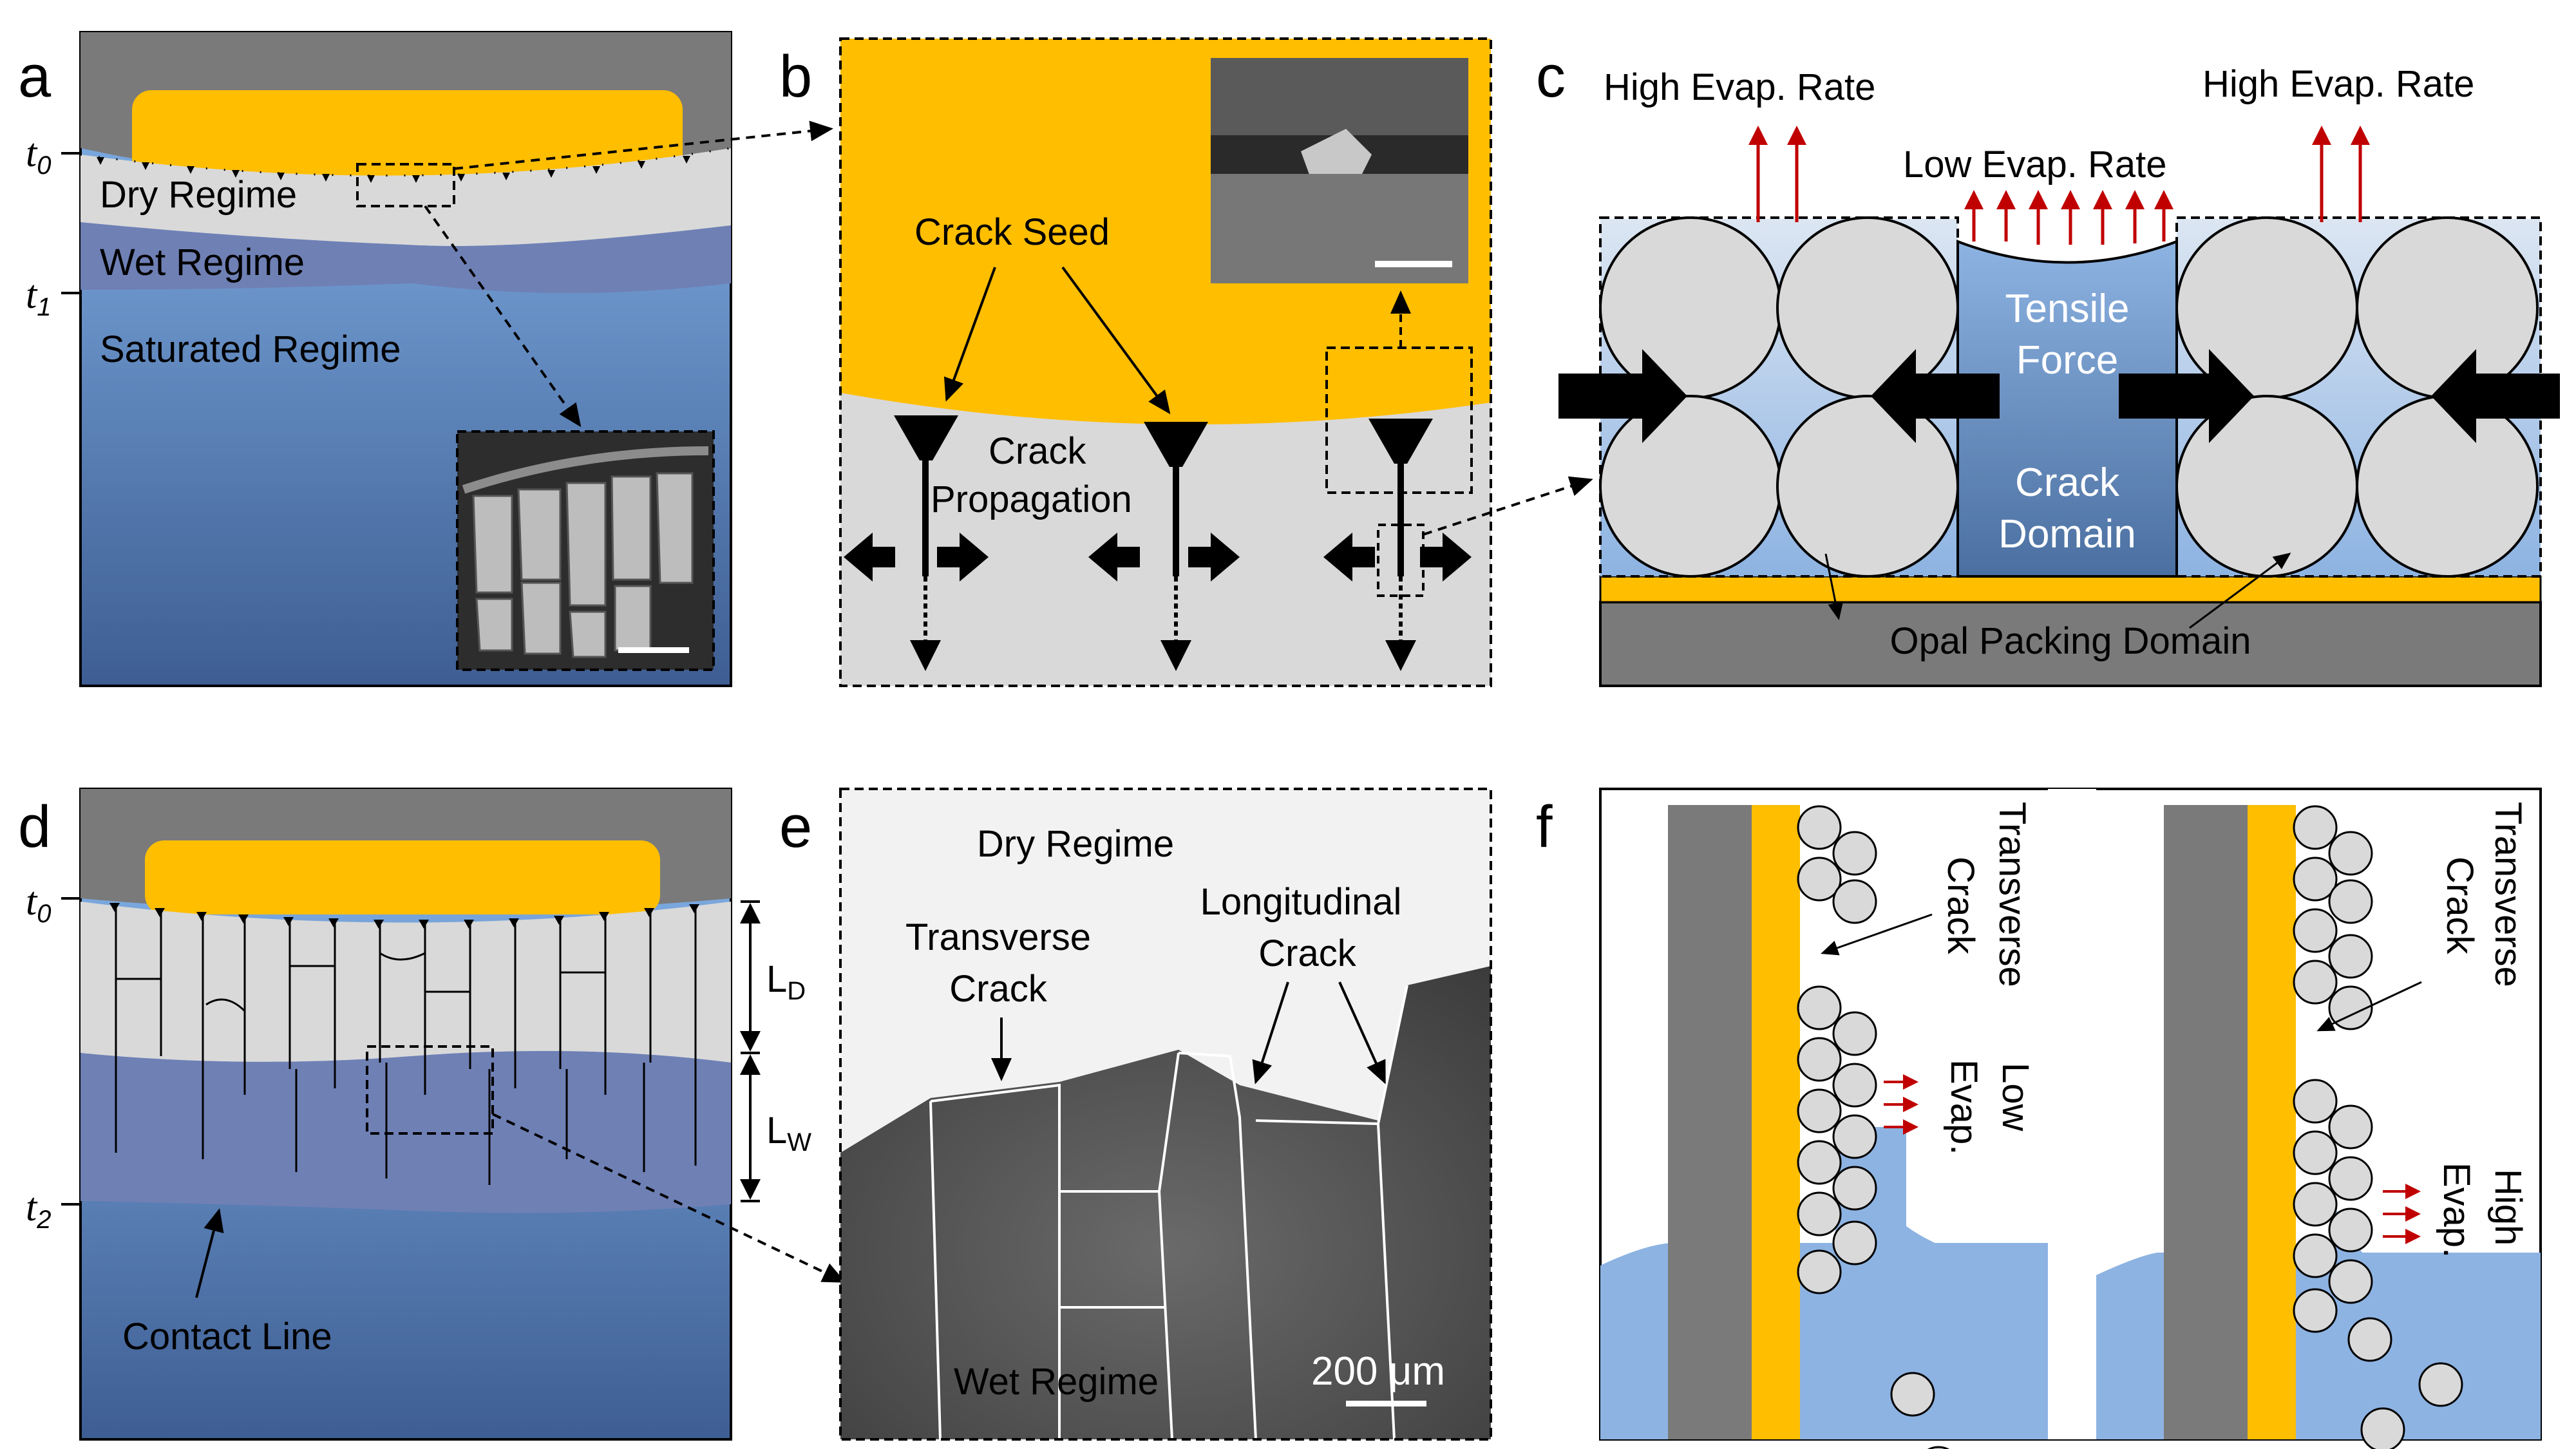 The image size is (2576, 1449). I want to click on crack-label-f-right: Crack, so click(2460, 906).